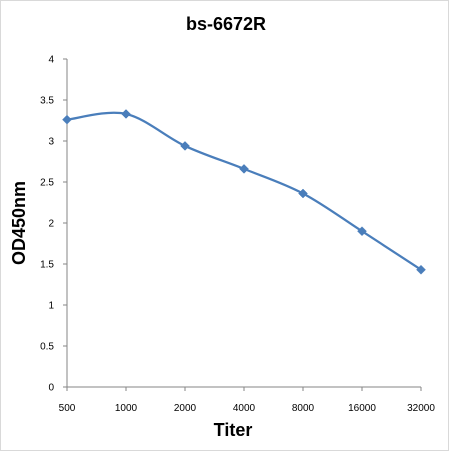 Image resolution: width=450 pixels, height=458 pixels. Describe the element at coordinates (226, 24) in the screenshot. I see `chart-title: bs-6672R` at that location.